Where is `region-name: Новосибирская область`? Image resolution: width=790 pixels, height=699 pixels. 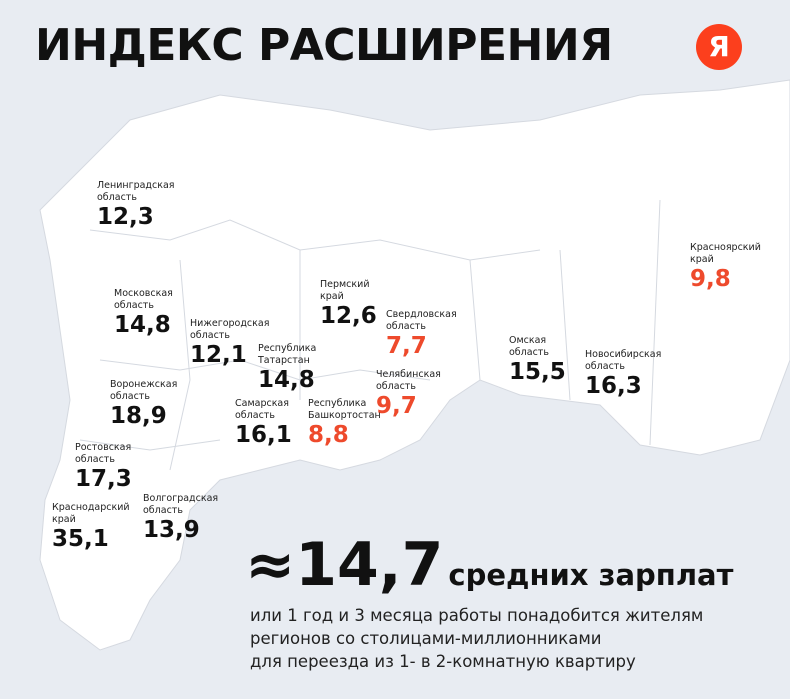
region-name: Новосибирская область is located at coordinates (623, 361).